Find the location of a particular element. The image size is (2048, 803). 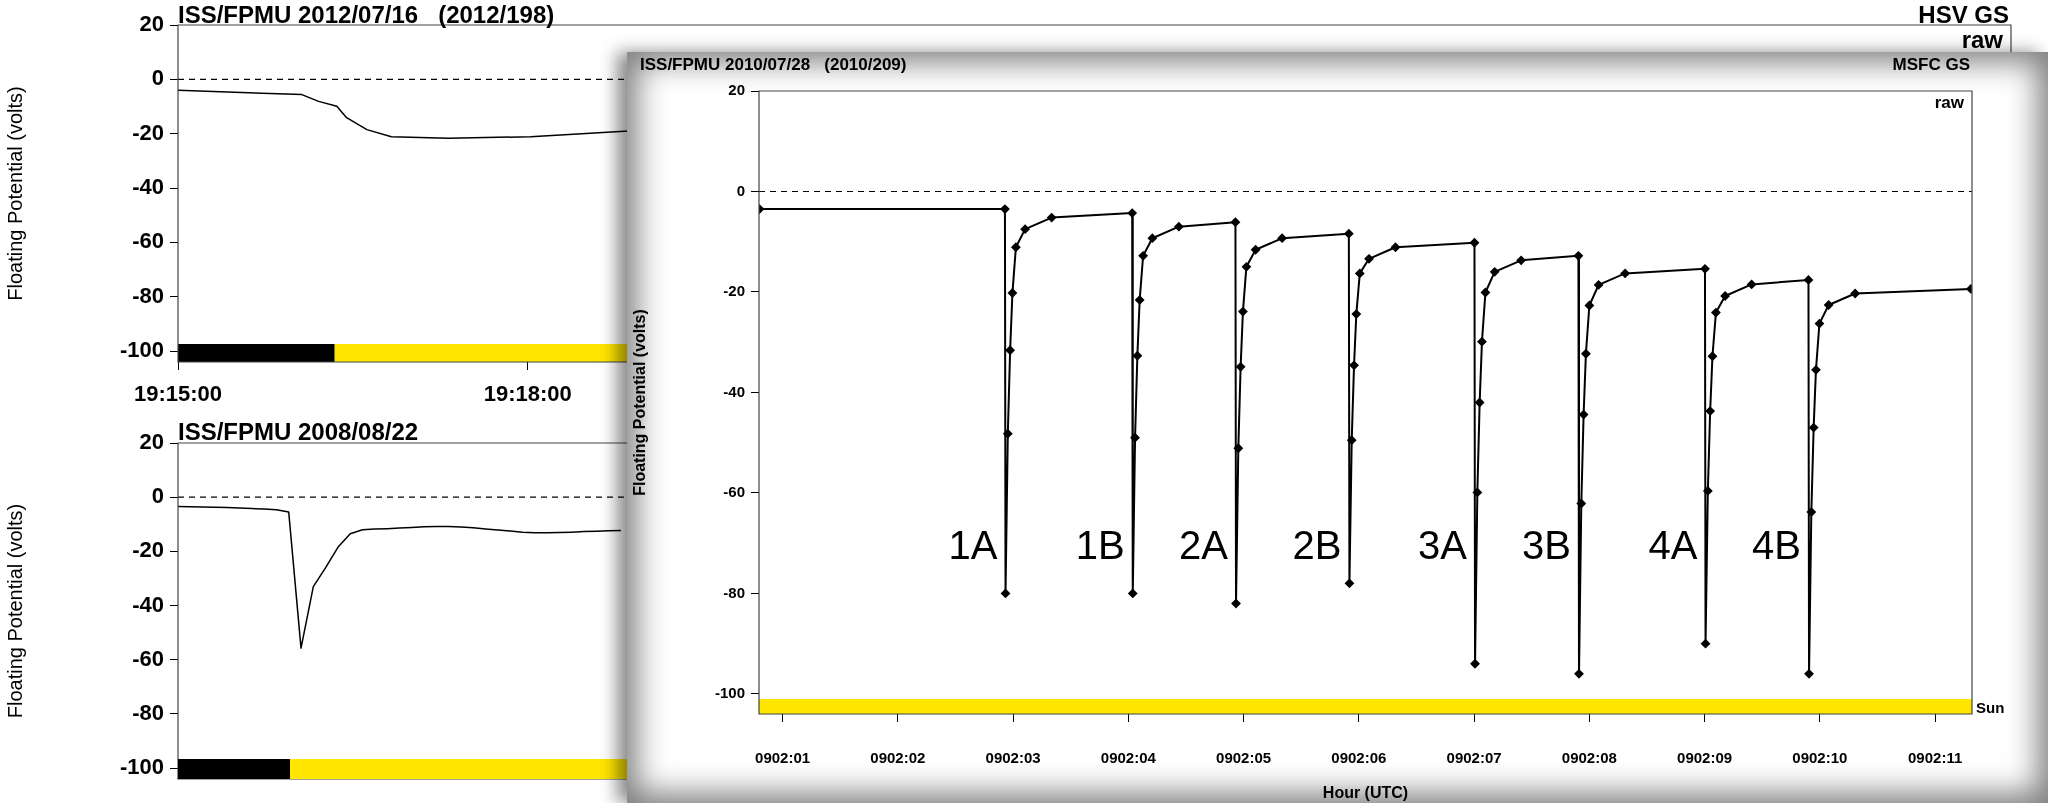

chart-title: ISS/FPMU 2012/07/16 (2012/198) is located at coordinates (366, 14).